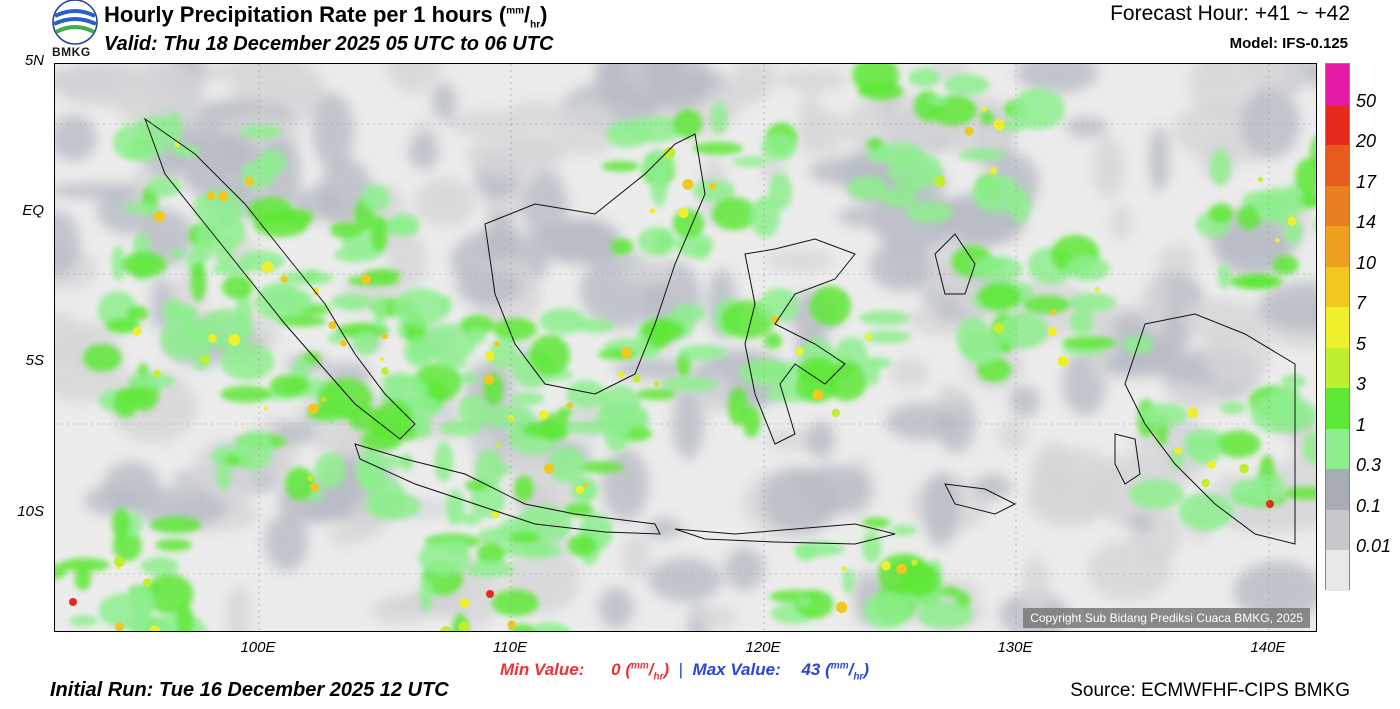 This screenshot has width=1400, height=709. What do you see at coordinates (1366, 262) in the screenshot?
I see `colorbar-label: 10` at bounding box center [1366, 262].